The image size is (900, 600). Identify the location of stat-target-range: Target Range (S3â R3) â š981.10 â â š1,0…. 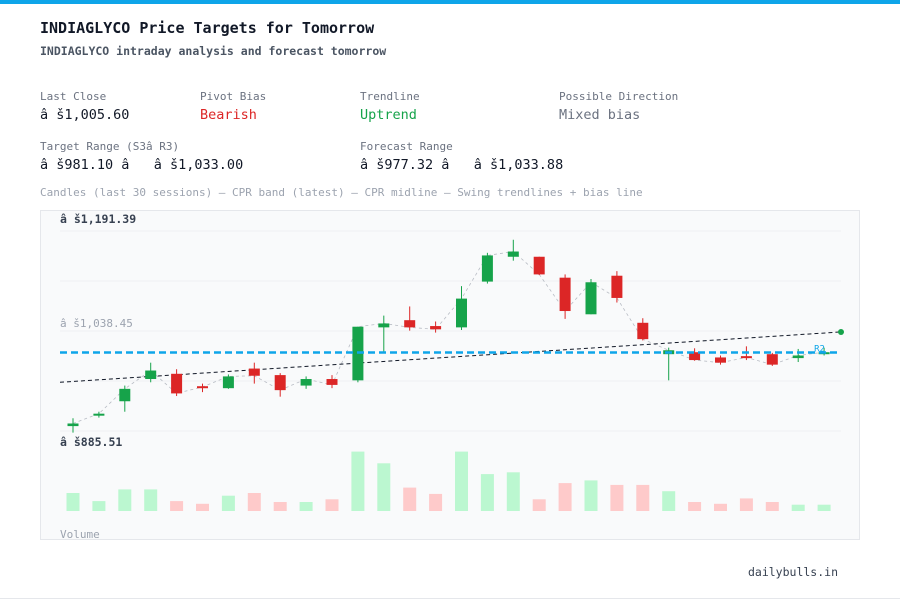
(141, 156).